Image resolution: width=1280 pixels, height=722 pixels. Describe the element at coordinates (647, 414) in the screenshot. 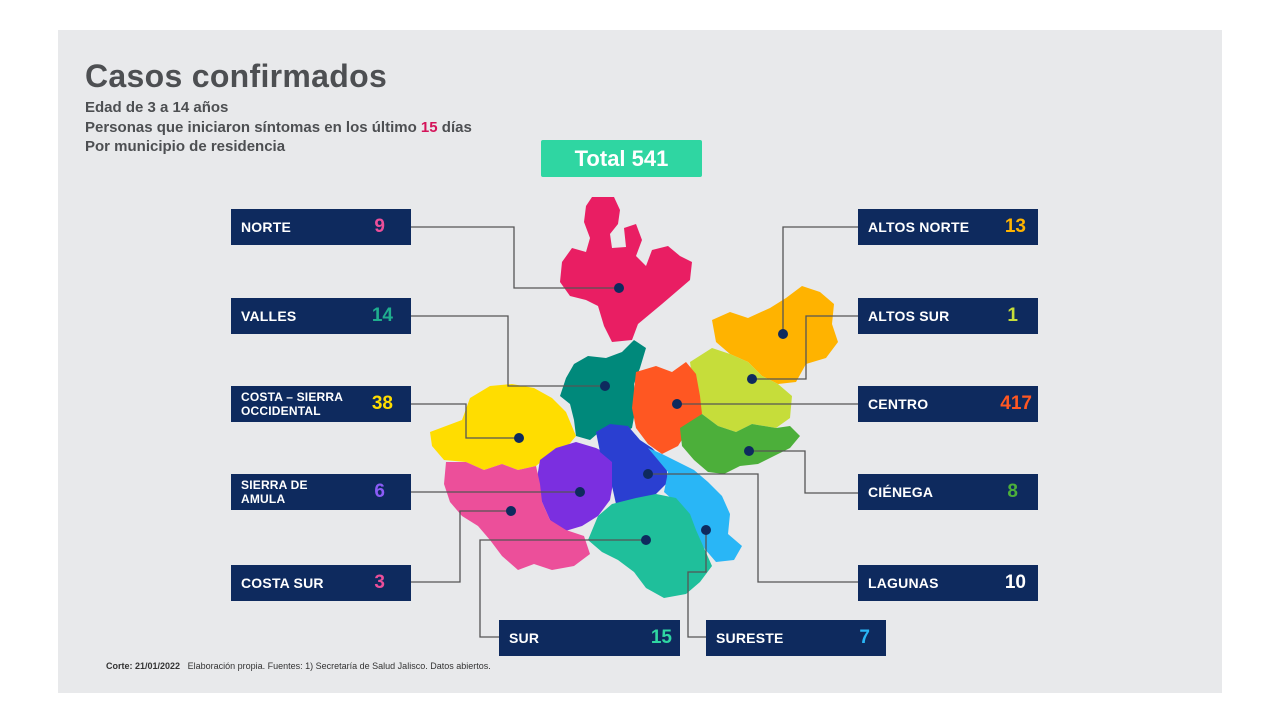

I see `region-markers` at that location.